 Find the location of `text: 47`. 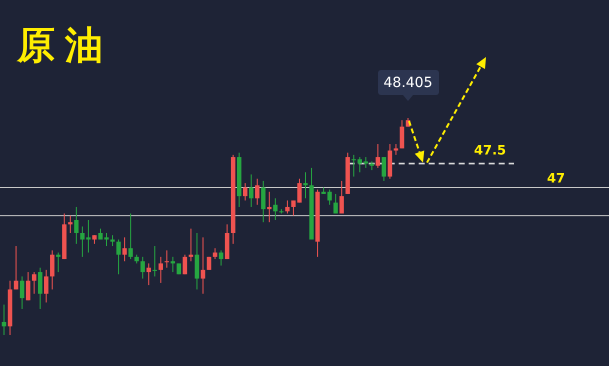

text: 47 is located at coordinates (556, 178).